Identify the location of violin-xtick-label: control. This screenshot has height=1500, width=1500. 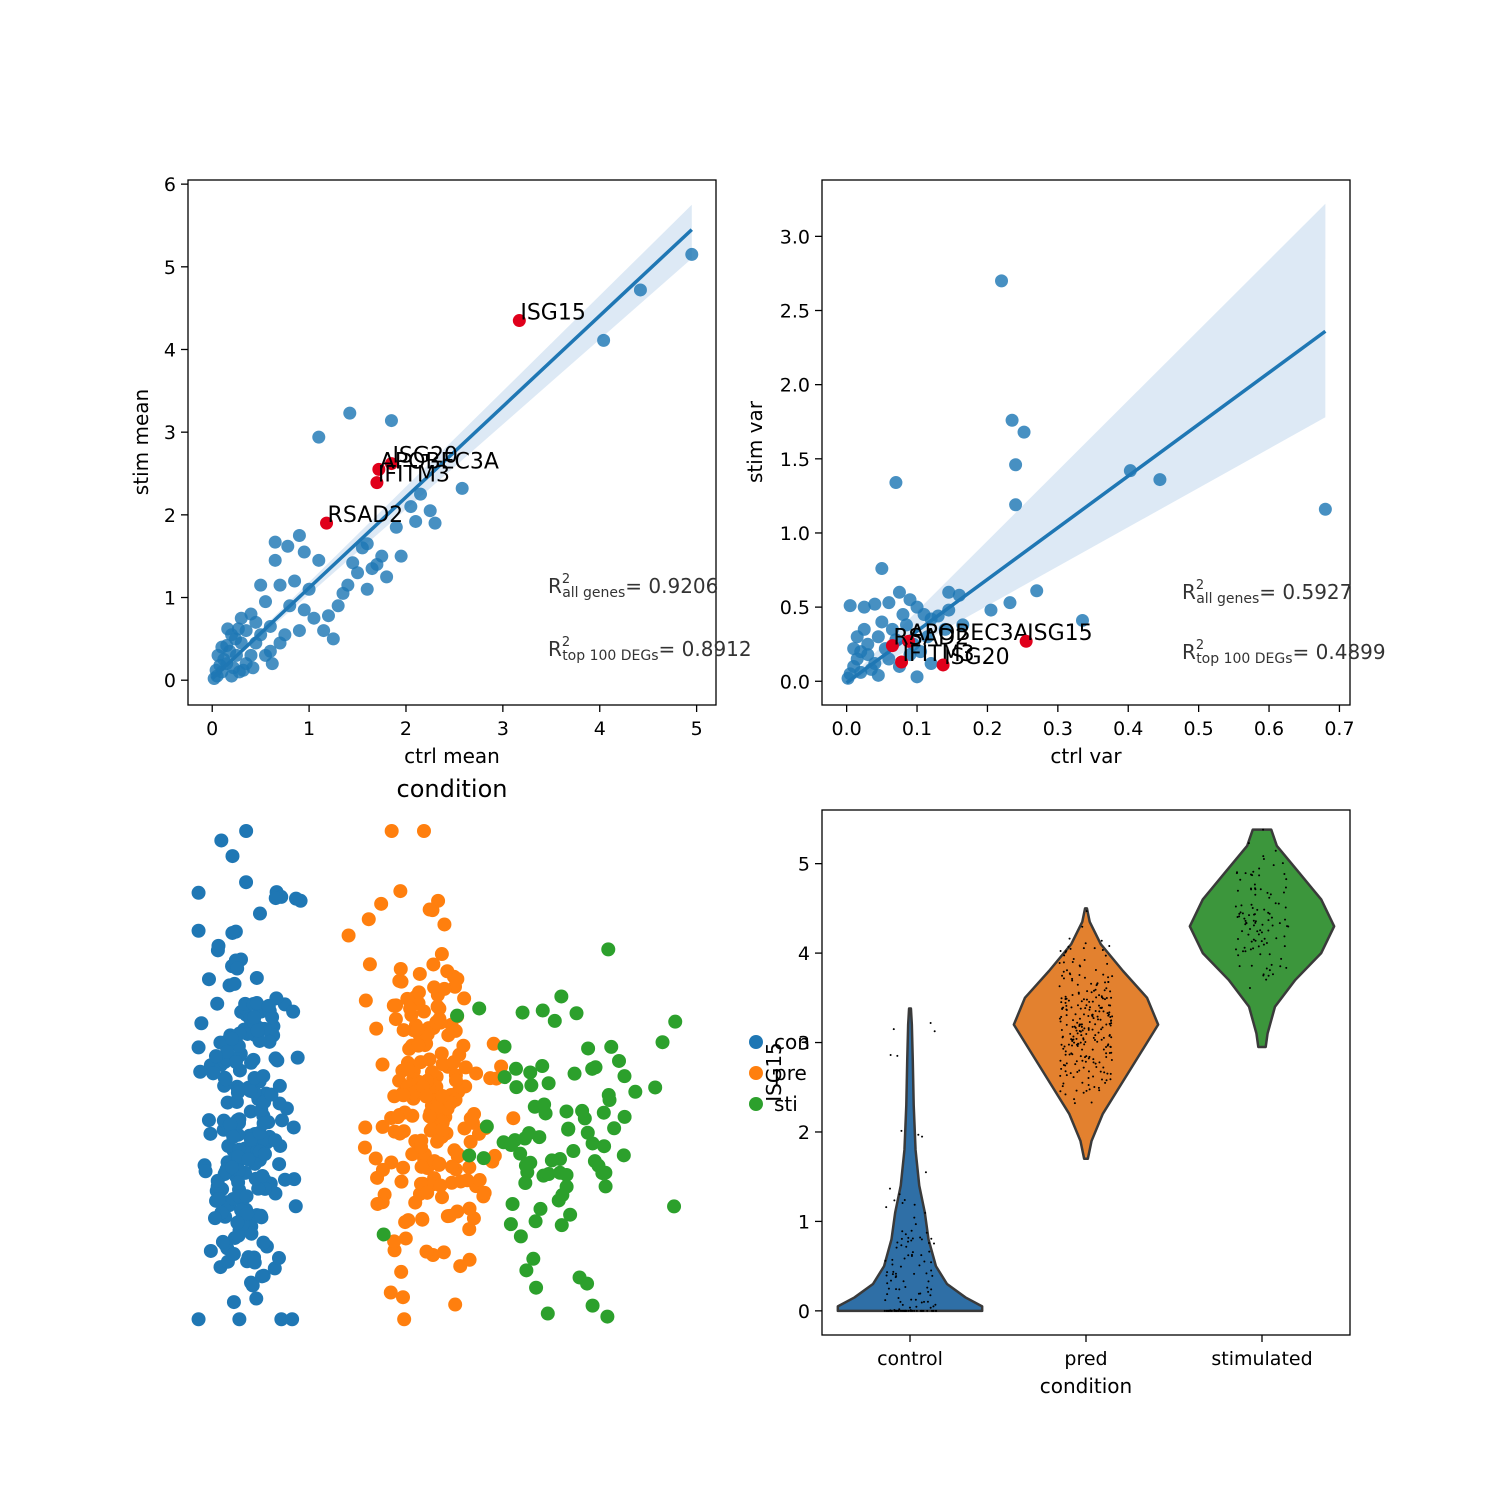
(910, 1359).